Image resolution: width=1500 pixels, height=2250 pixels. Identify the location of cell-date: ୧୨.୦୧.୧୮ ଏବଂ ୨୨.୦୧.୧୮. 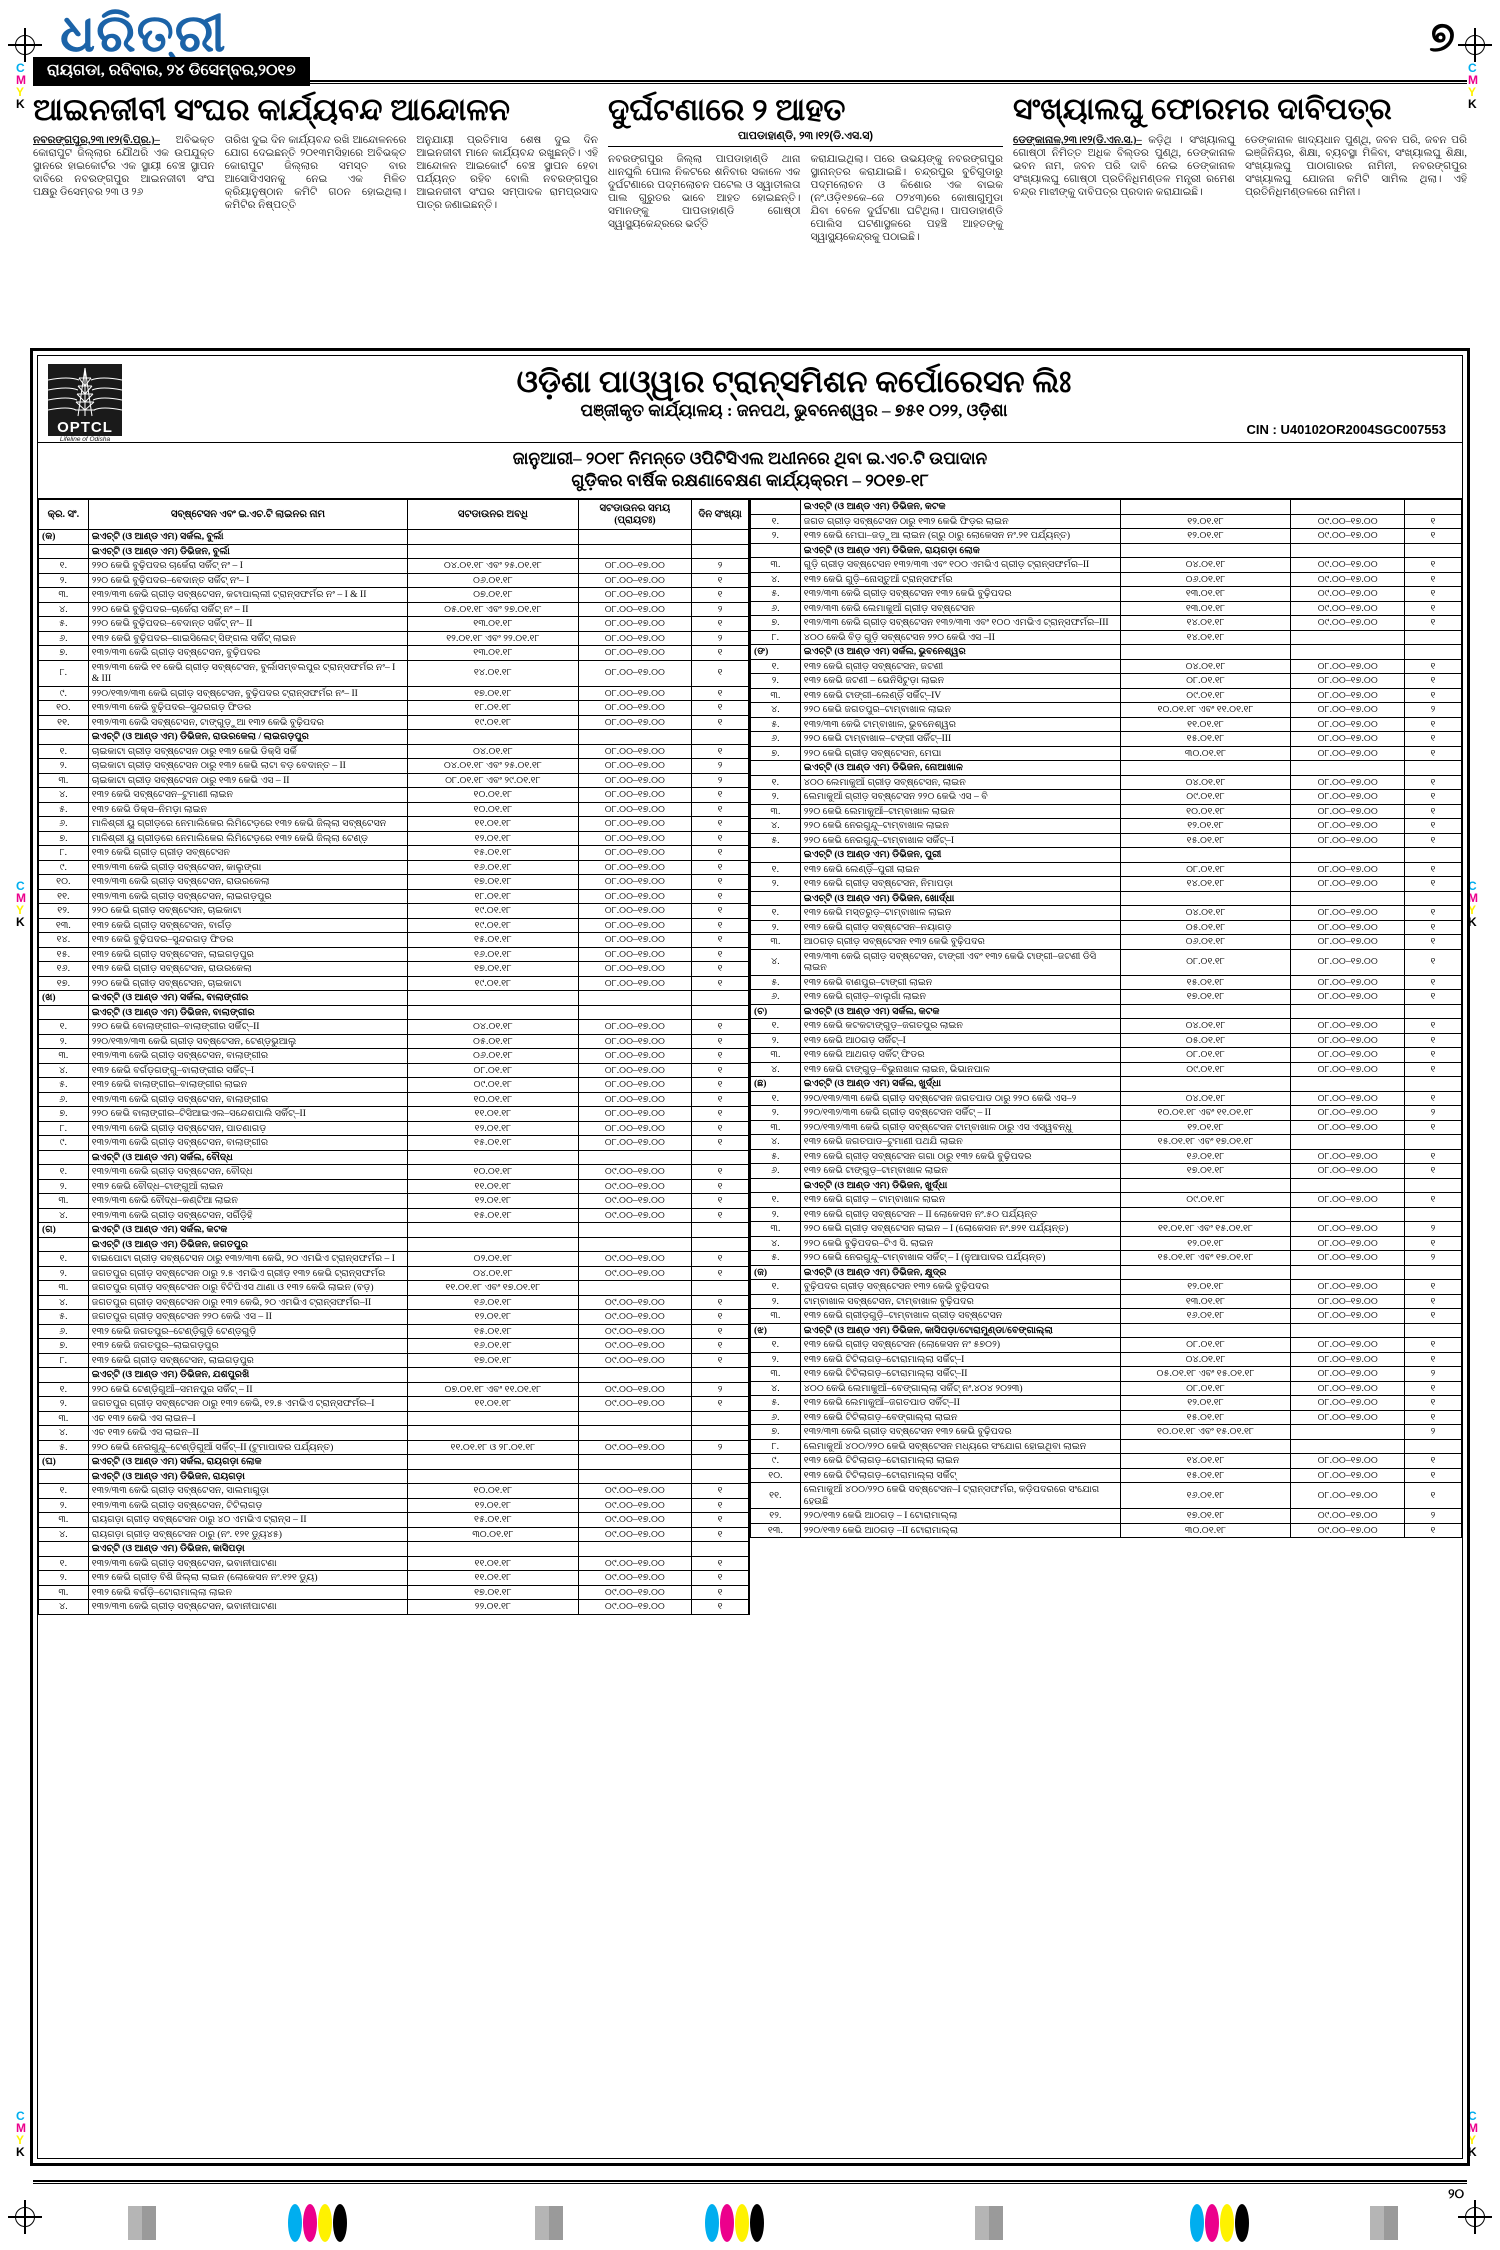
(493, 638).